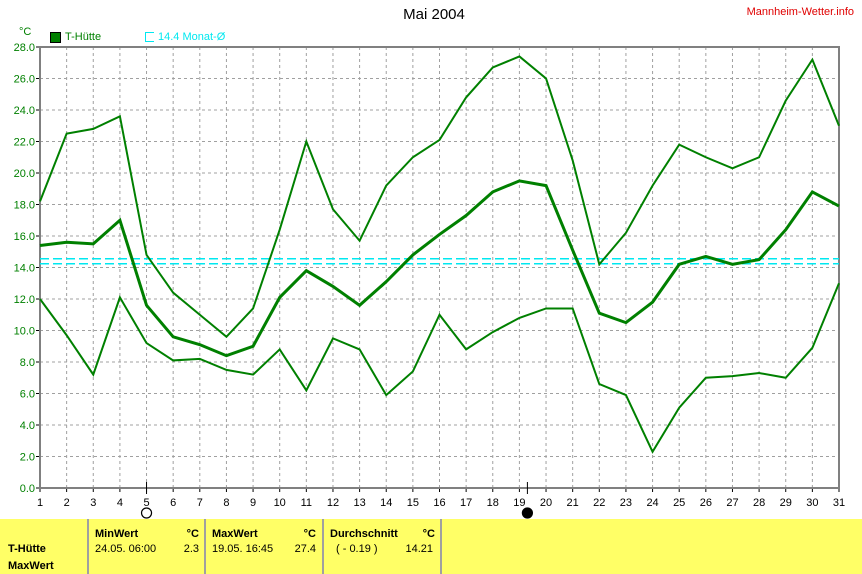  Describe the element at coordinates (280, 503) in the screenshot. I see `x-tick-label: 10` at that location.